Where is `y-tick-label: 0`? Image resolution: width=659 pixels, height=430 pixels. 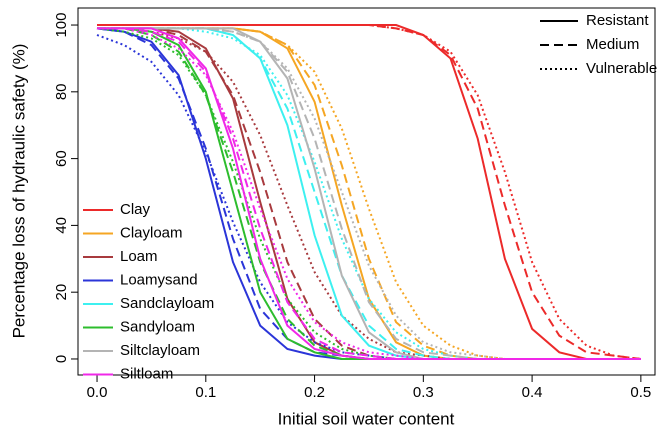
y-tick-label: 0 is located at coordinates (61, 359).